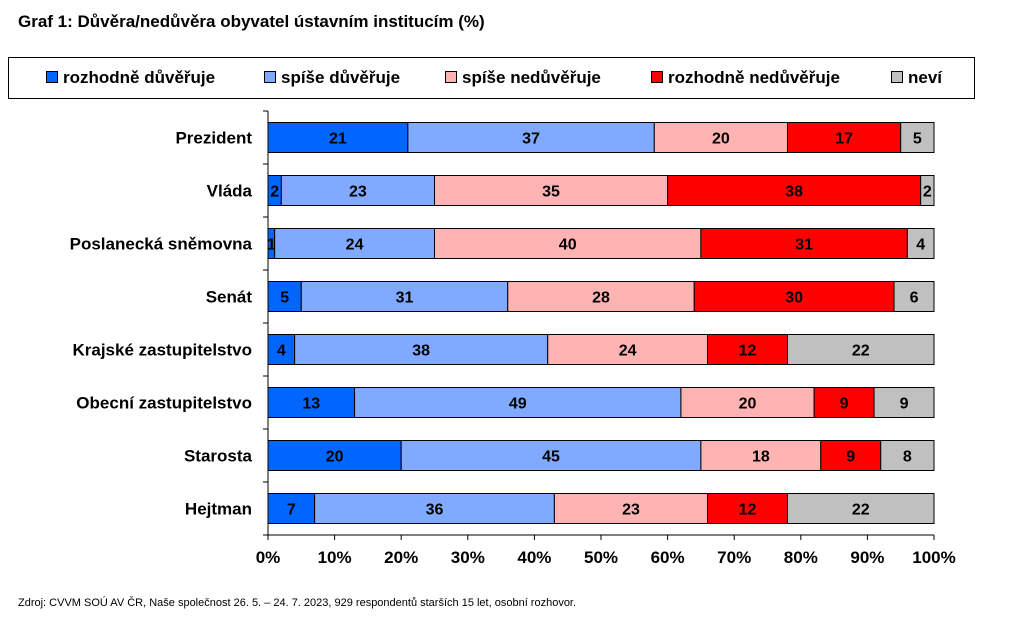 This screenshot has width=1021, height=635. Describe the element at coordinates (218, 509) in the screenshot. I see `category-label: Hejtman` at that location.